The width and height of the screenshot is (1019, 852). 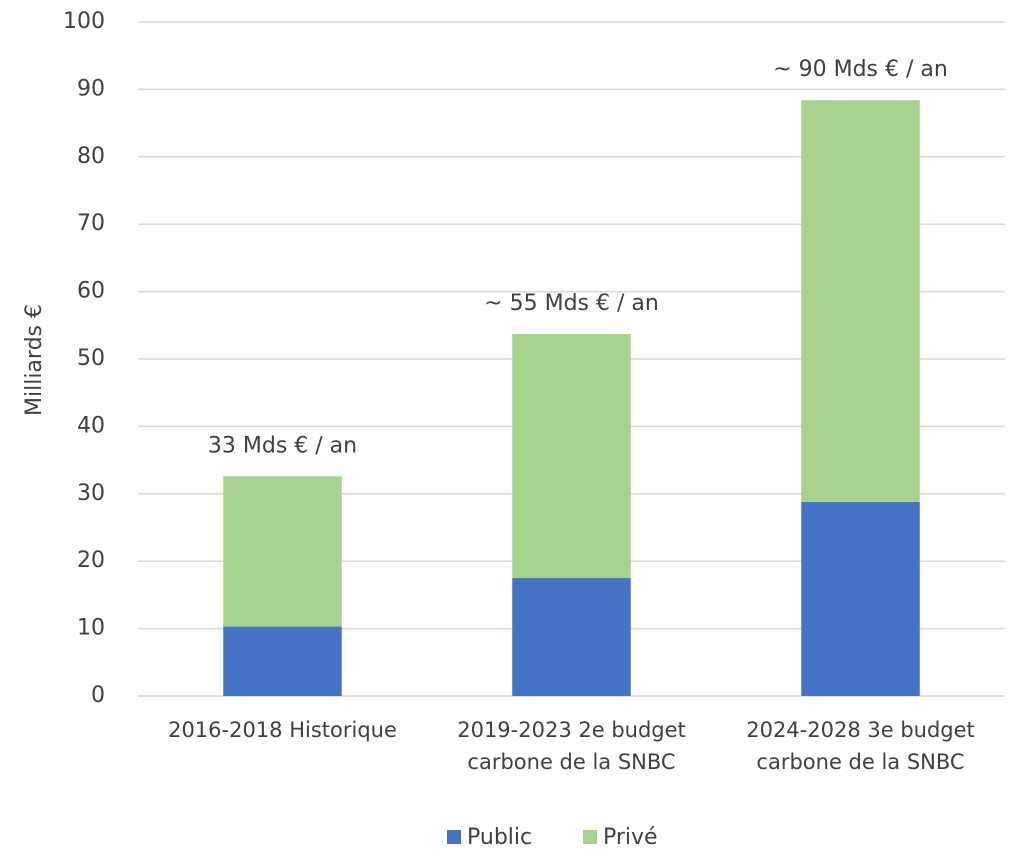 I want to click on annotation: ~ 90 Mds € / an, so click(x=860, y=69).